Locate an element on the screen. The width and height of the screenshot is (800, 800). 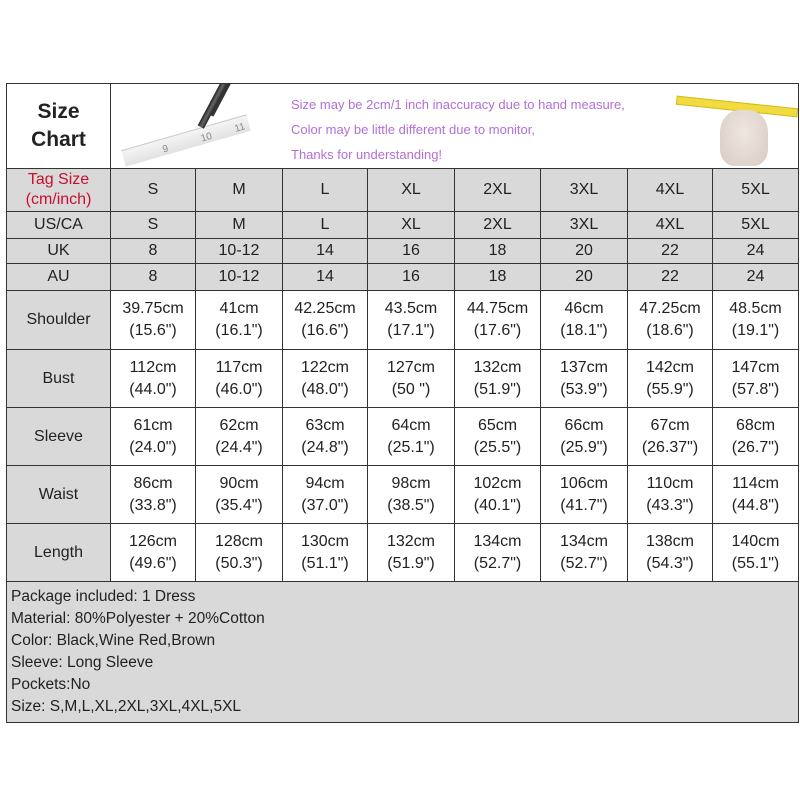
size-cell-text: 10-12 is located at coordinates (239, 276).